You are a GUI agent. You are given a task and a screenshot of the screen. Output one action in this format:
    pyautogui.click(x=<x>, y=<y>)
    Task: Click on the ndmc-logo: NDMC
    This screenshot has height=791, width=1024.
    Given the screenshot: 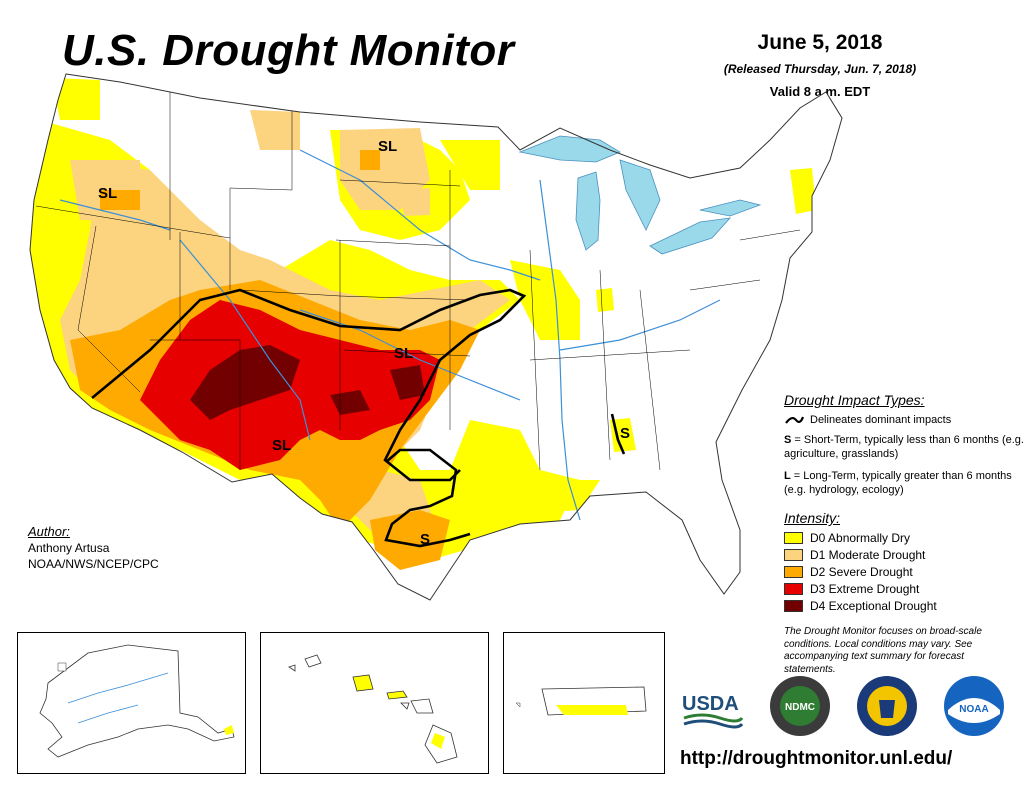 What is the action you would take?
    pyautogui.click(x=800, y=706)
    